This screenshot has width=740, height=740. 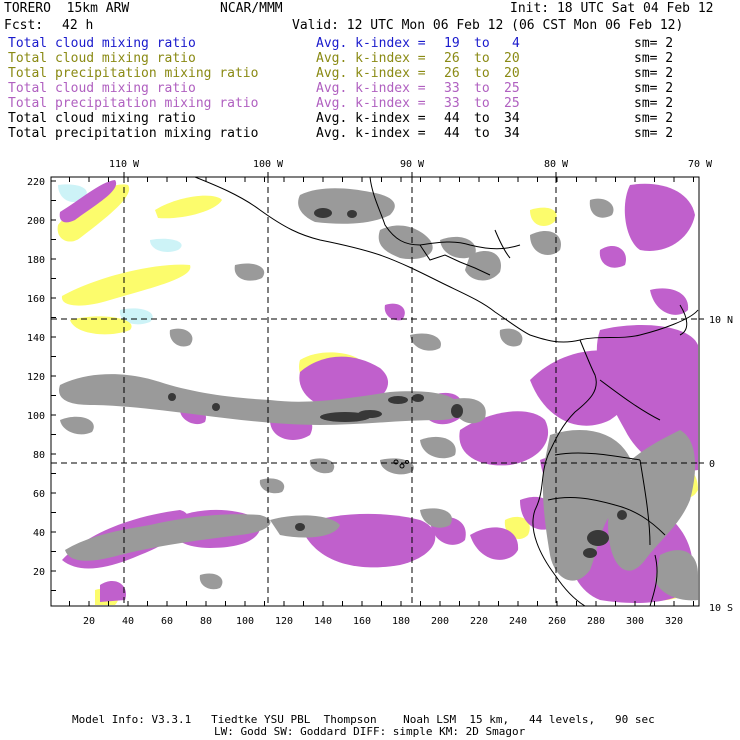 What do you see at coordinates (78, 25) in the screenshot?
I see `forecast-hours: 42 h` at bounding box center [78, 25].